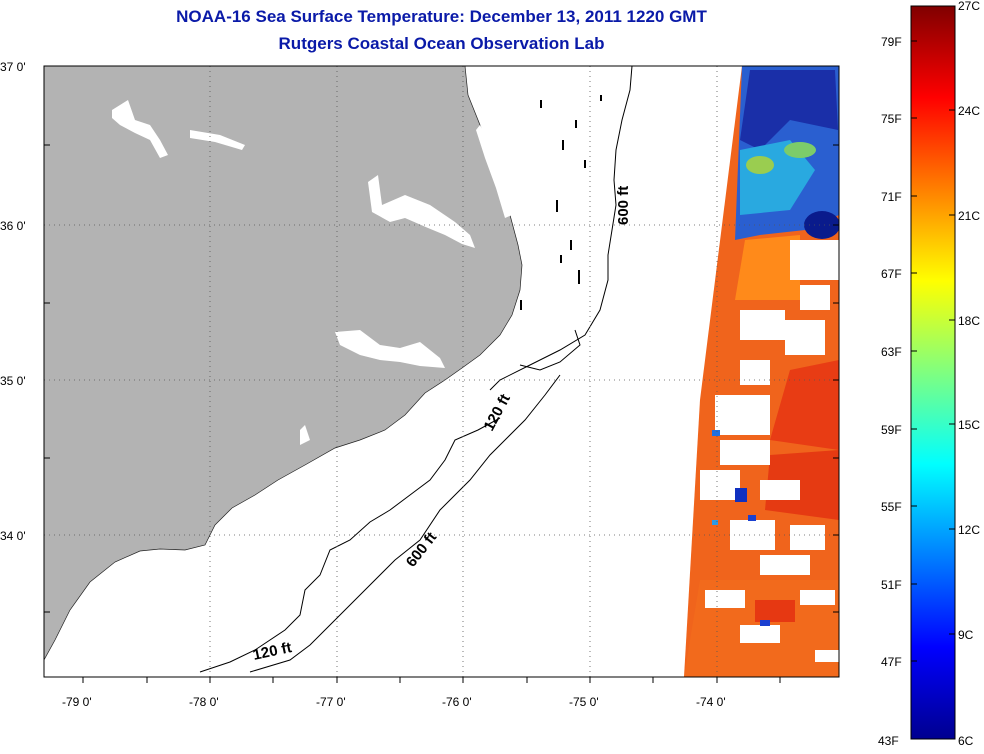 The width and height of the screenshot is (984, 754). I want to click on cb-c-12: 12C, so click(969, 530).